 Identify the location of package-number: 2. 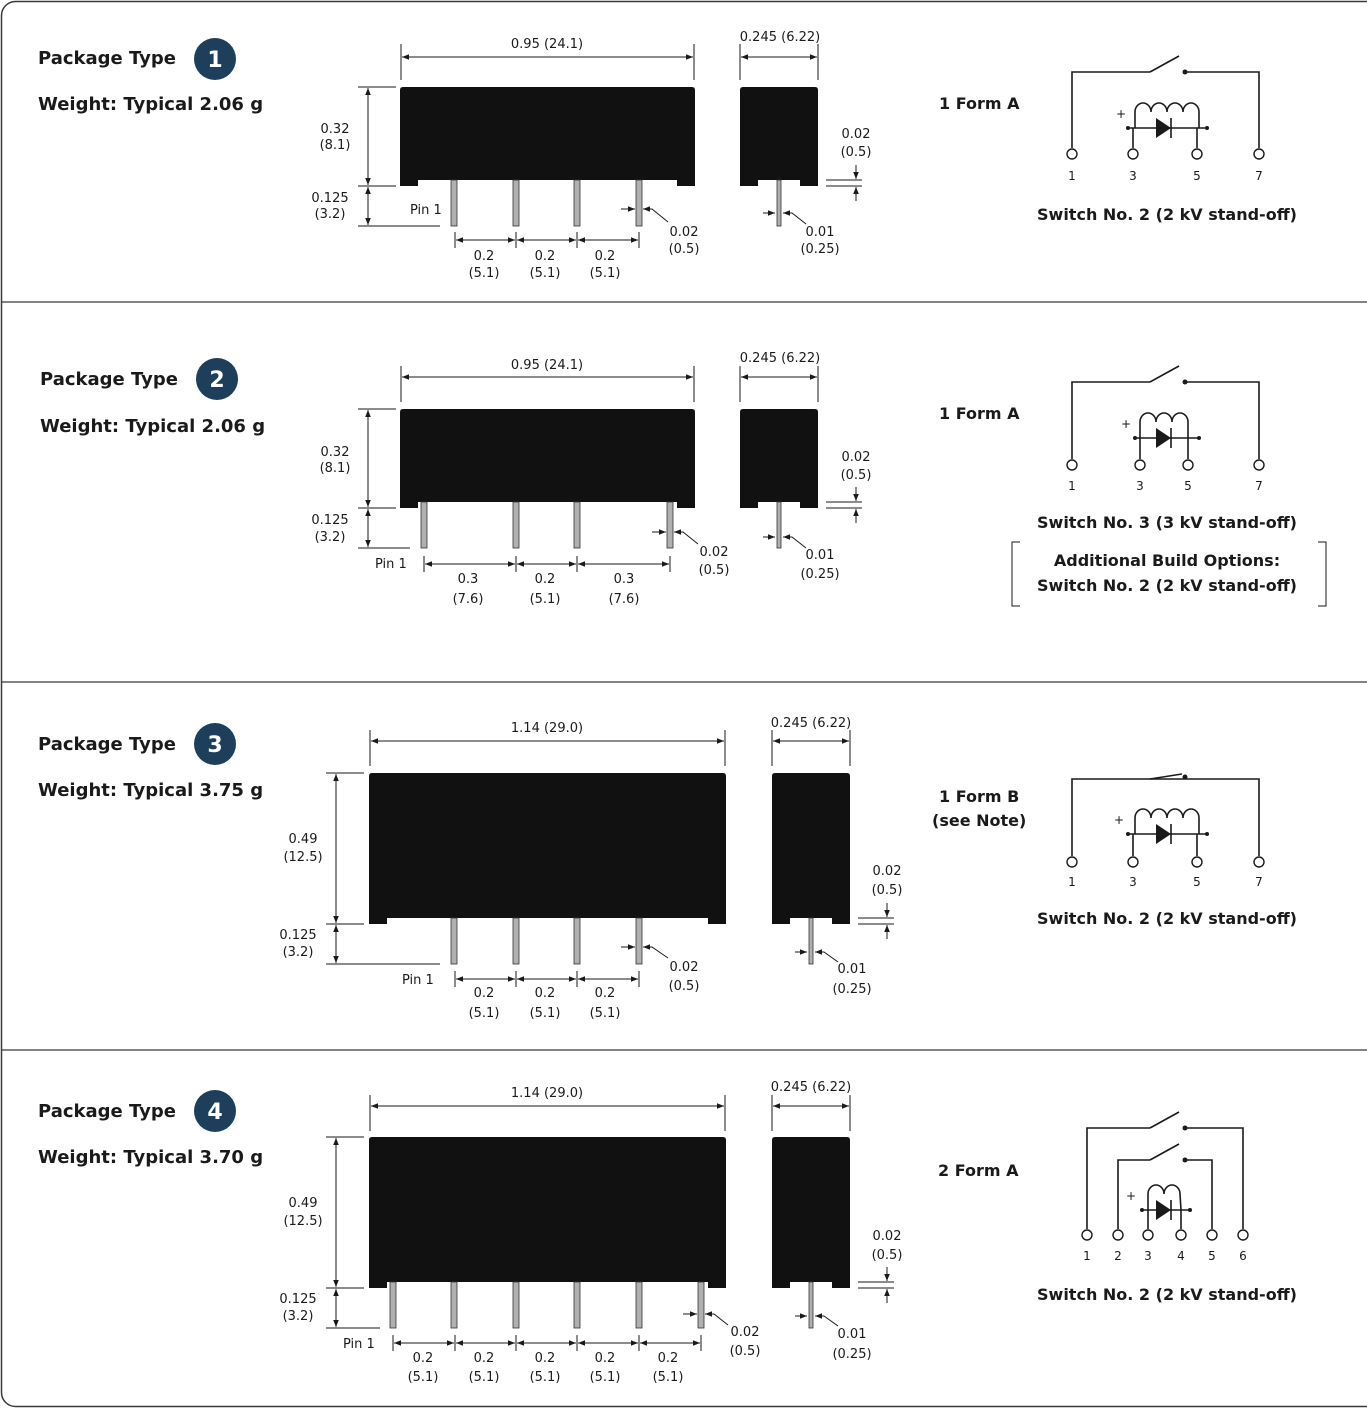
(216, 380).